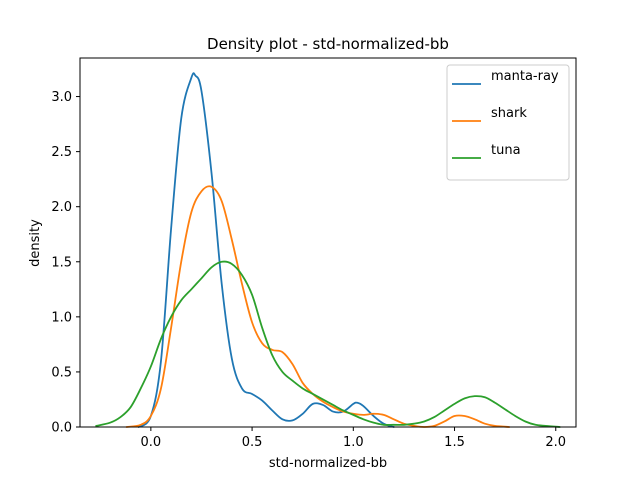 The width and height of the screenshot is (640, 480). Describe the element at coordinates (35, 243) in the screenshot. I see `y-axis-label: density` at that location.